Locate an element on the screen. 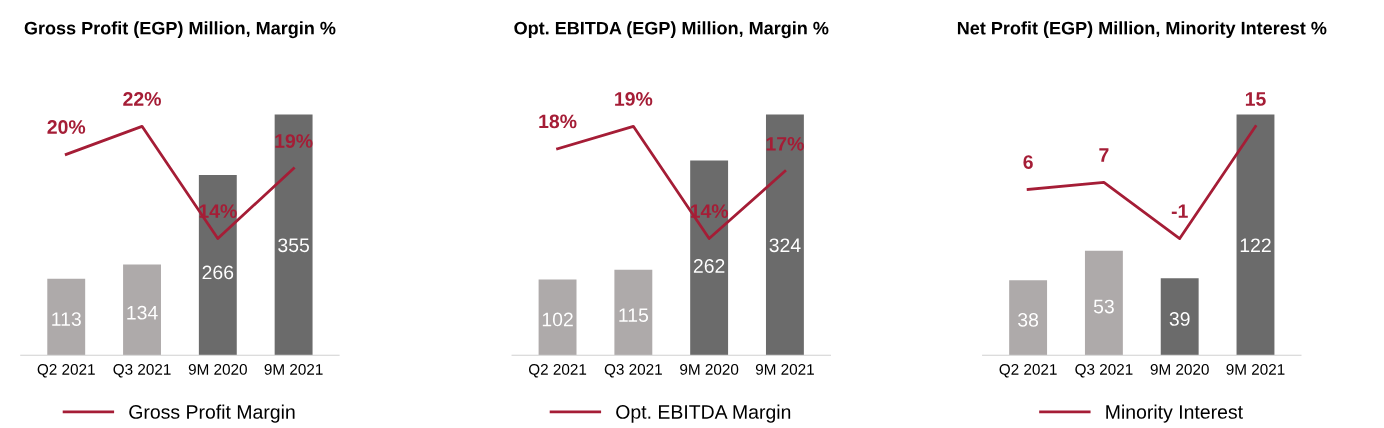 This screenshot has height=428, width=1384. data-label: 134 is located at coordinates (142, 312).